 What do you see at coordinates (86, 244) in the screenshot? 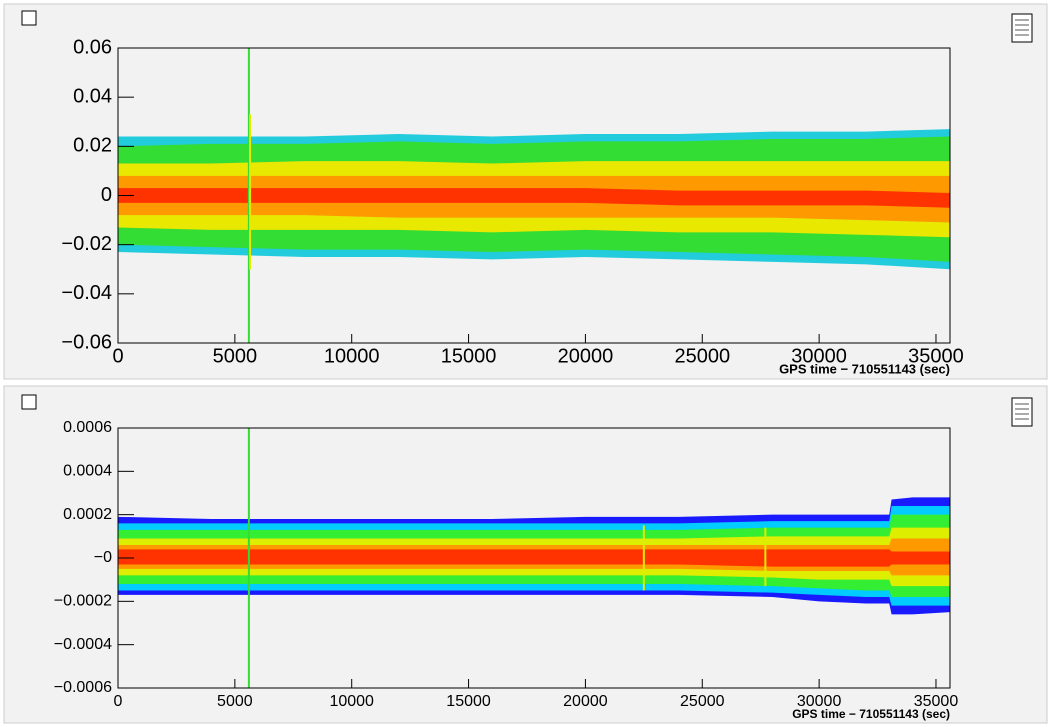
I see `y-tick-label: −0.02` at bounding box center [86, 244].